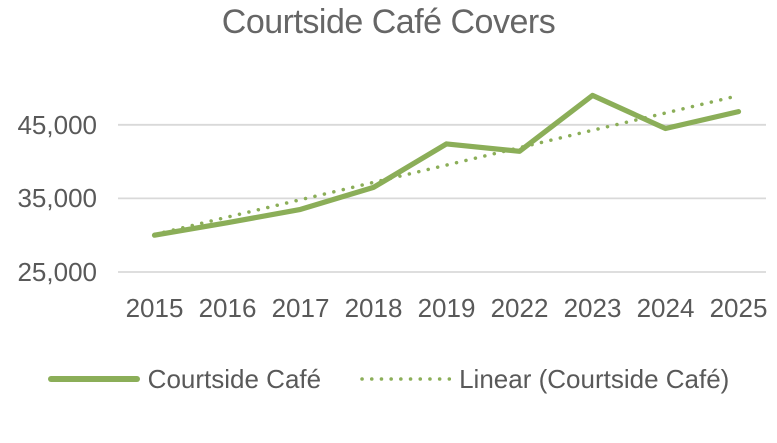  I want to click on x-axis-label: 2015, so click(154, 308).